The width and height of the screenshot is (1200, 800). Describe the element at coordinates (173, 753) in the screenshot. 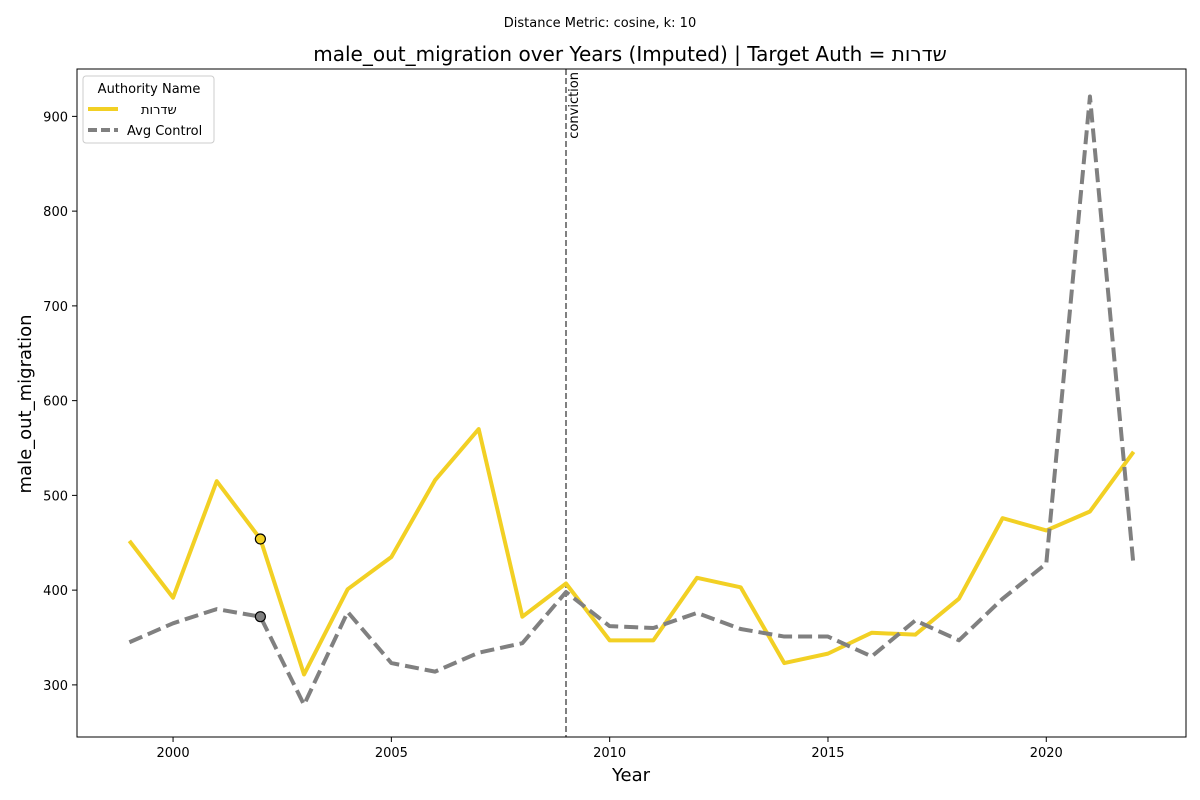

I see `x-tick-label-2000: 2000` at that location.